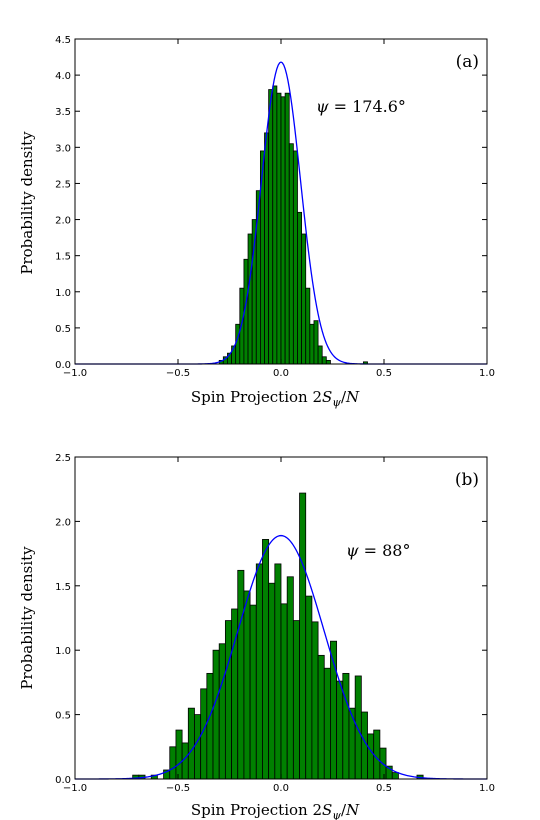  Describe the element at coordinates (63, 112) in the screenshot. I see `y-tick-label: 3.5` at that location.